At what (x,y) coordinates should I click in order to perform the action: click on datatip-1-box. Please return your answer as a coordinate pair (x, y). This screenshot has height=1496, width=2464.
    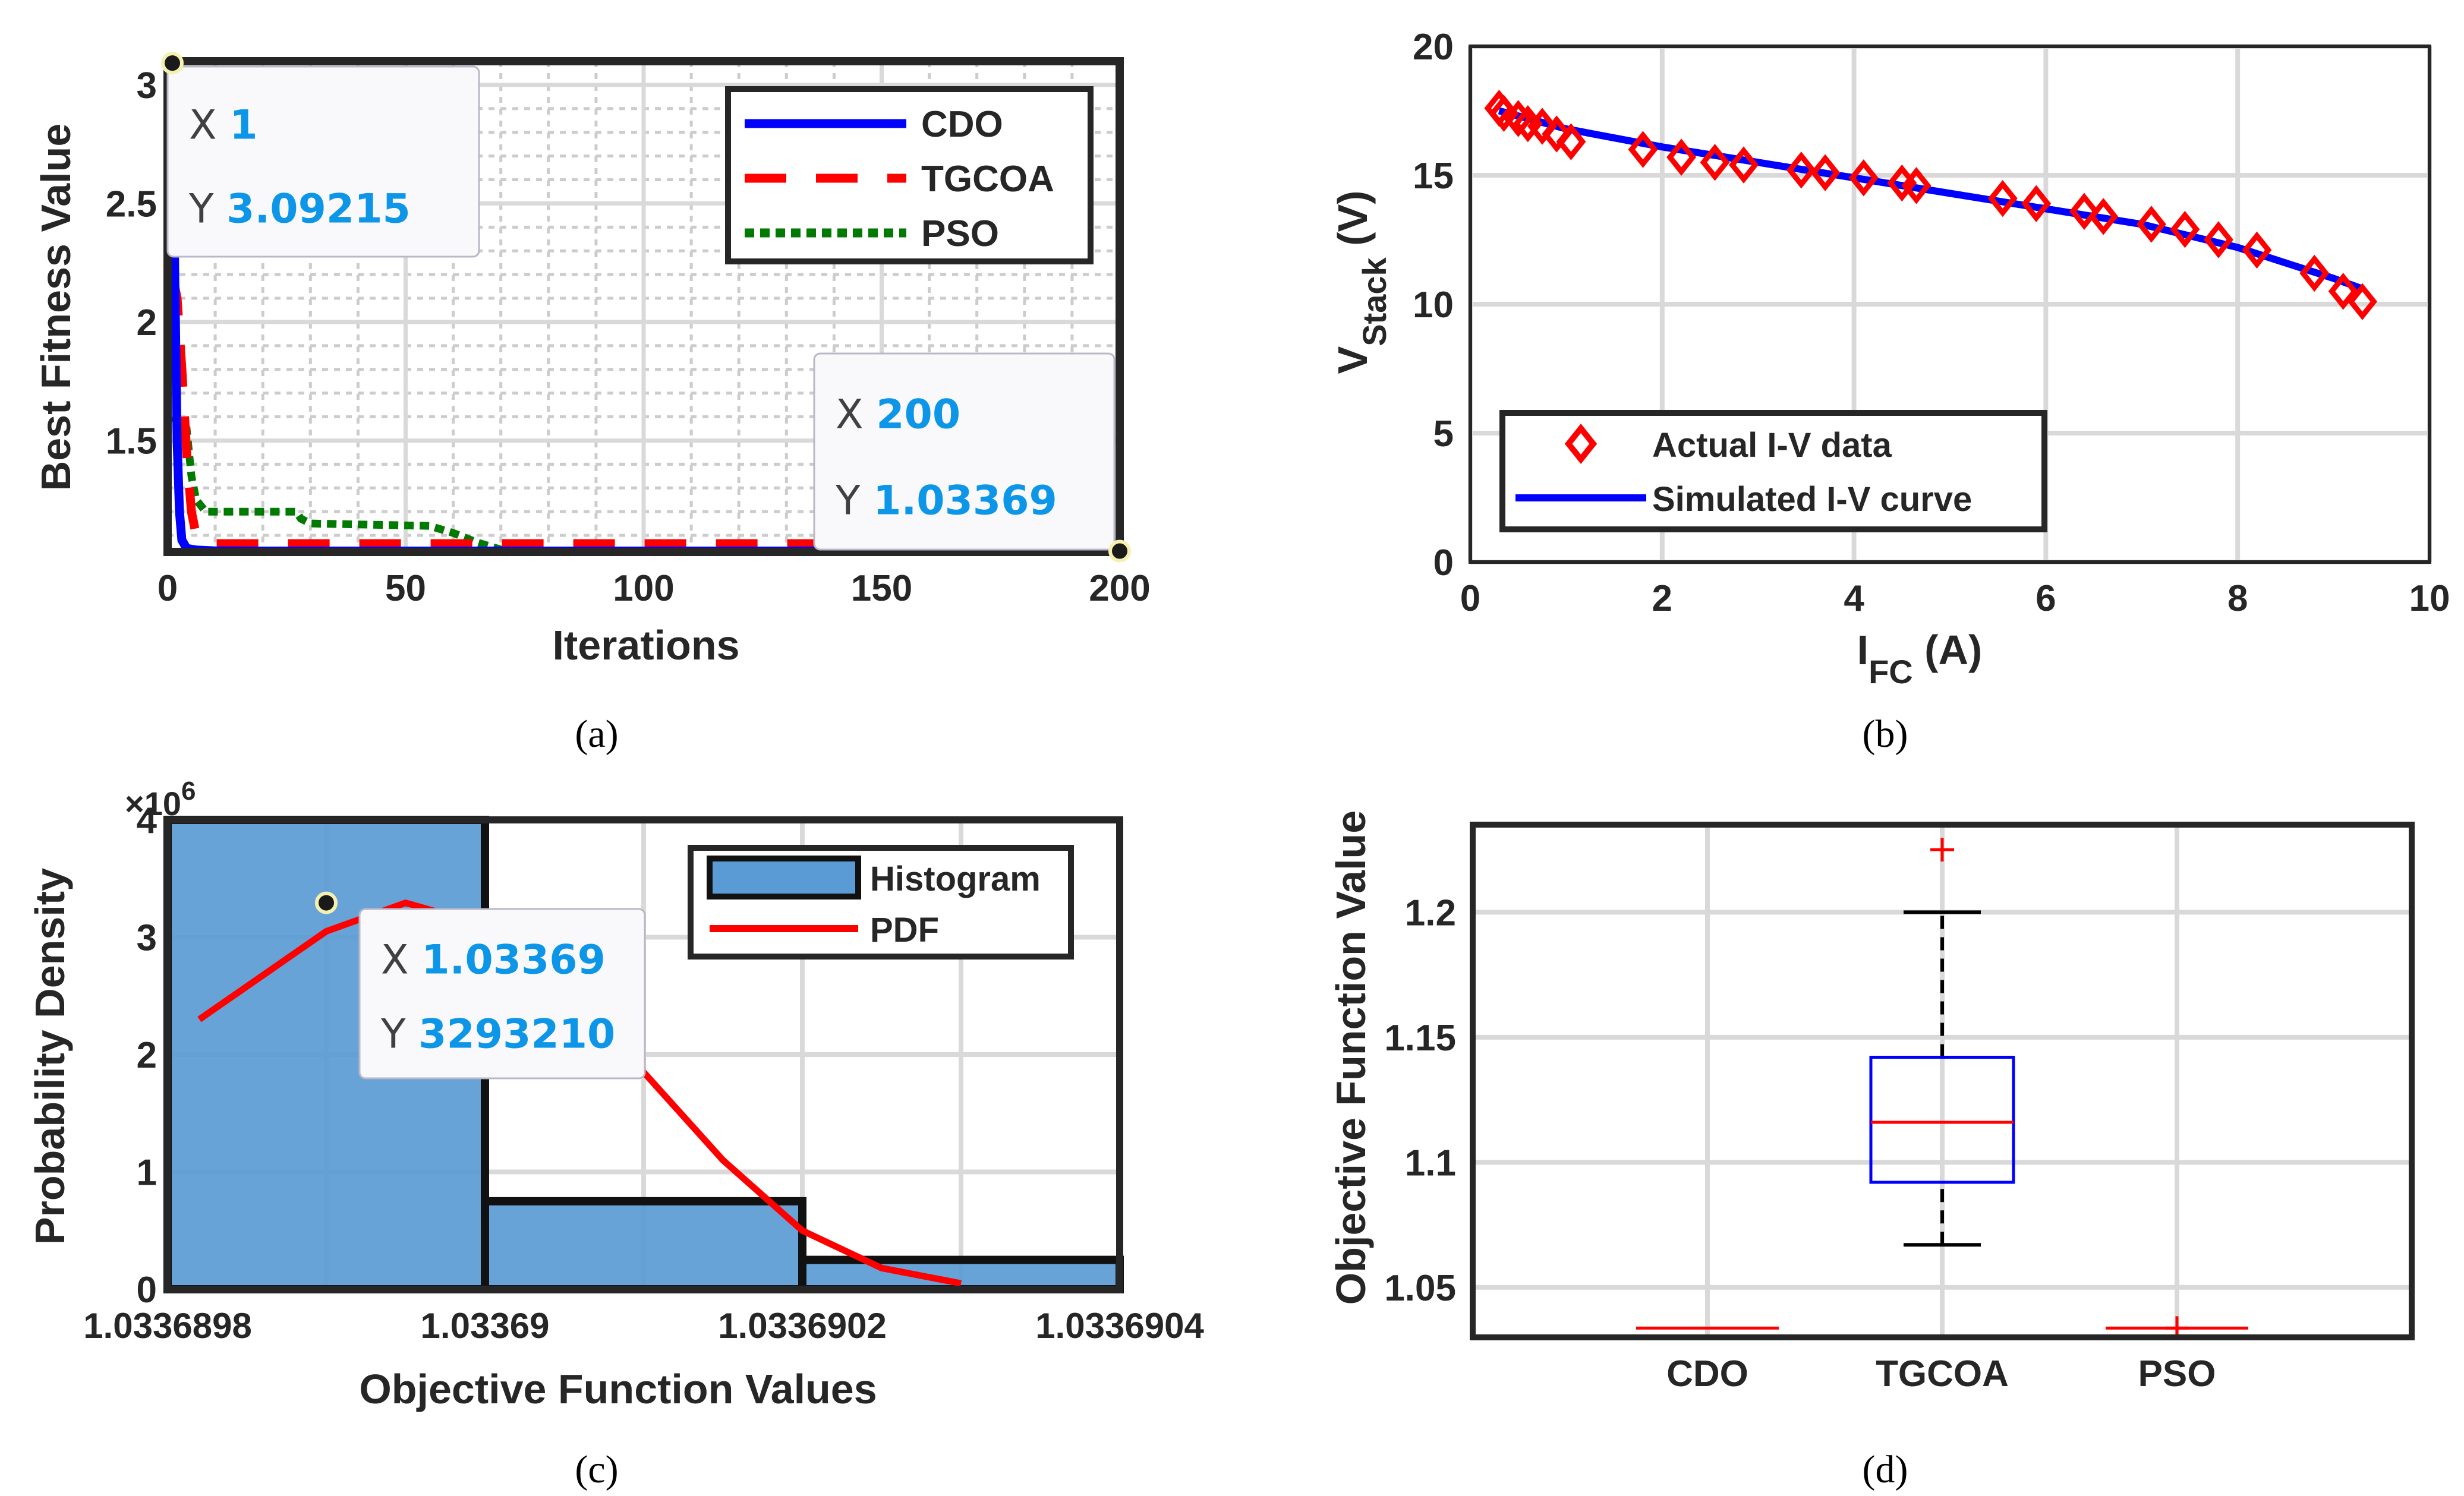
    Looking at the image, I should click on (323, 161).